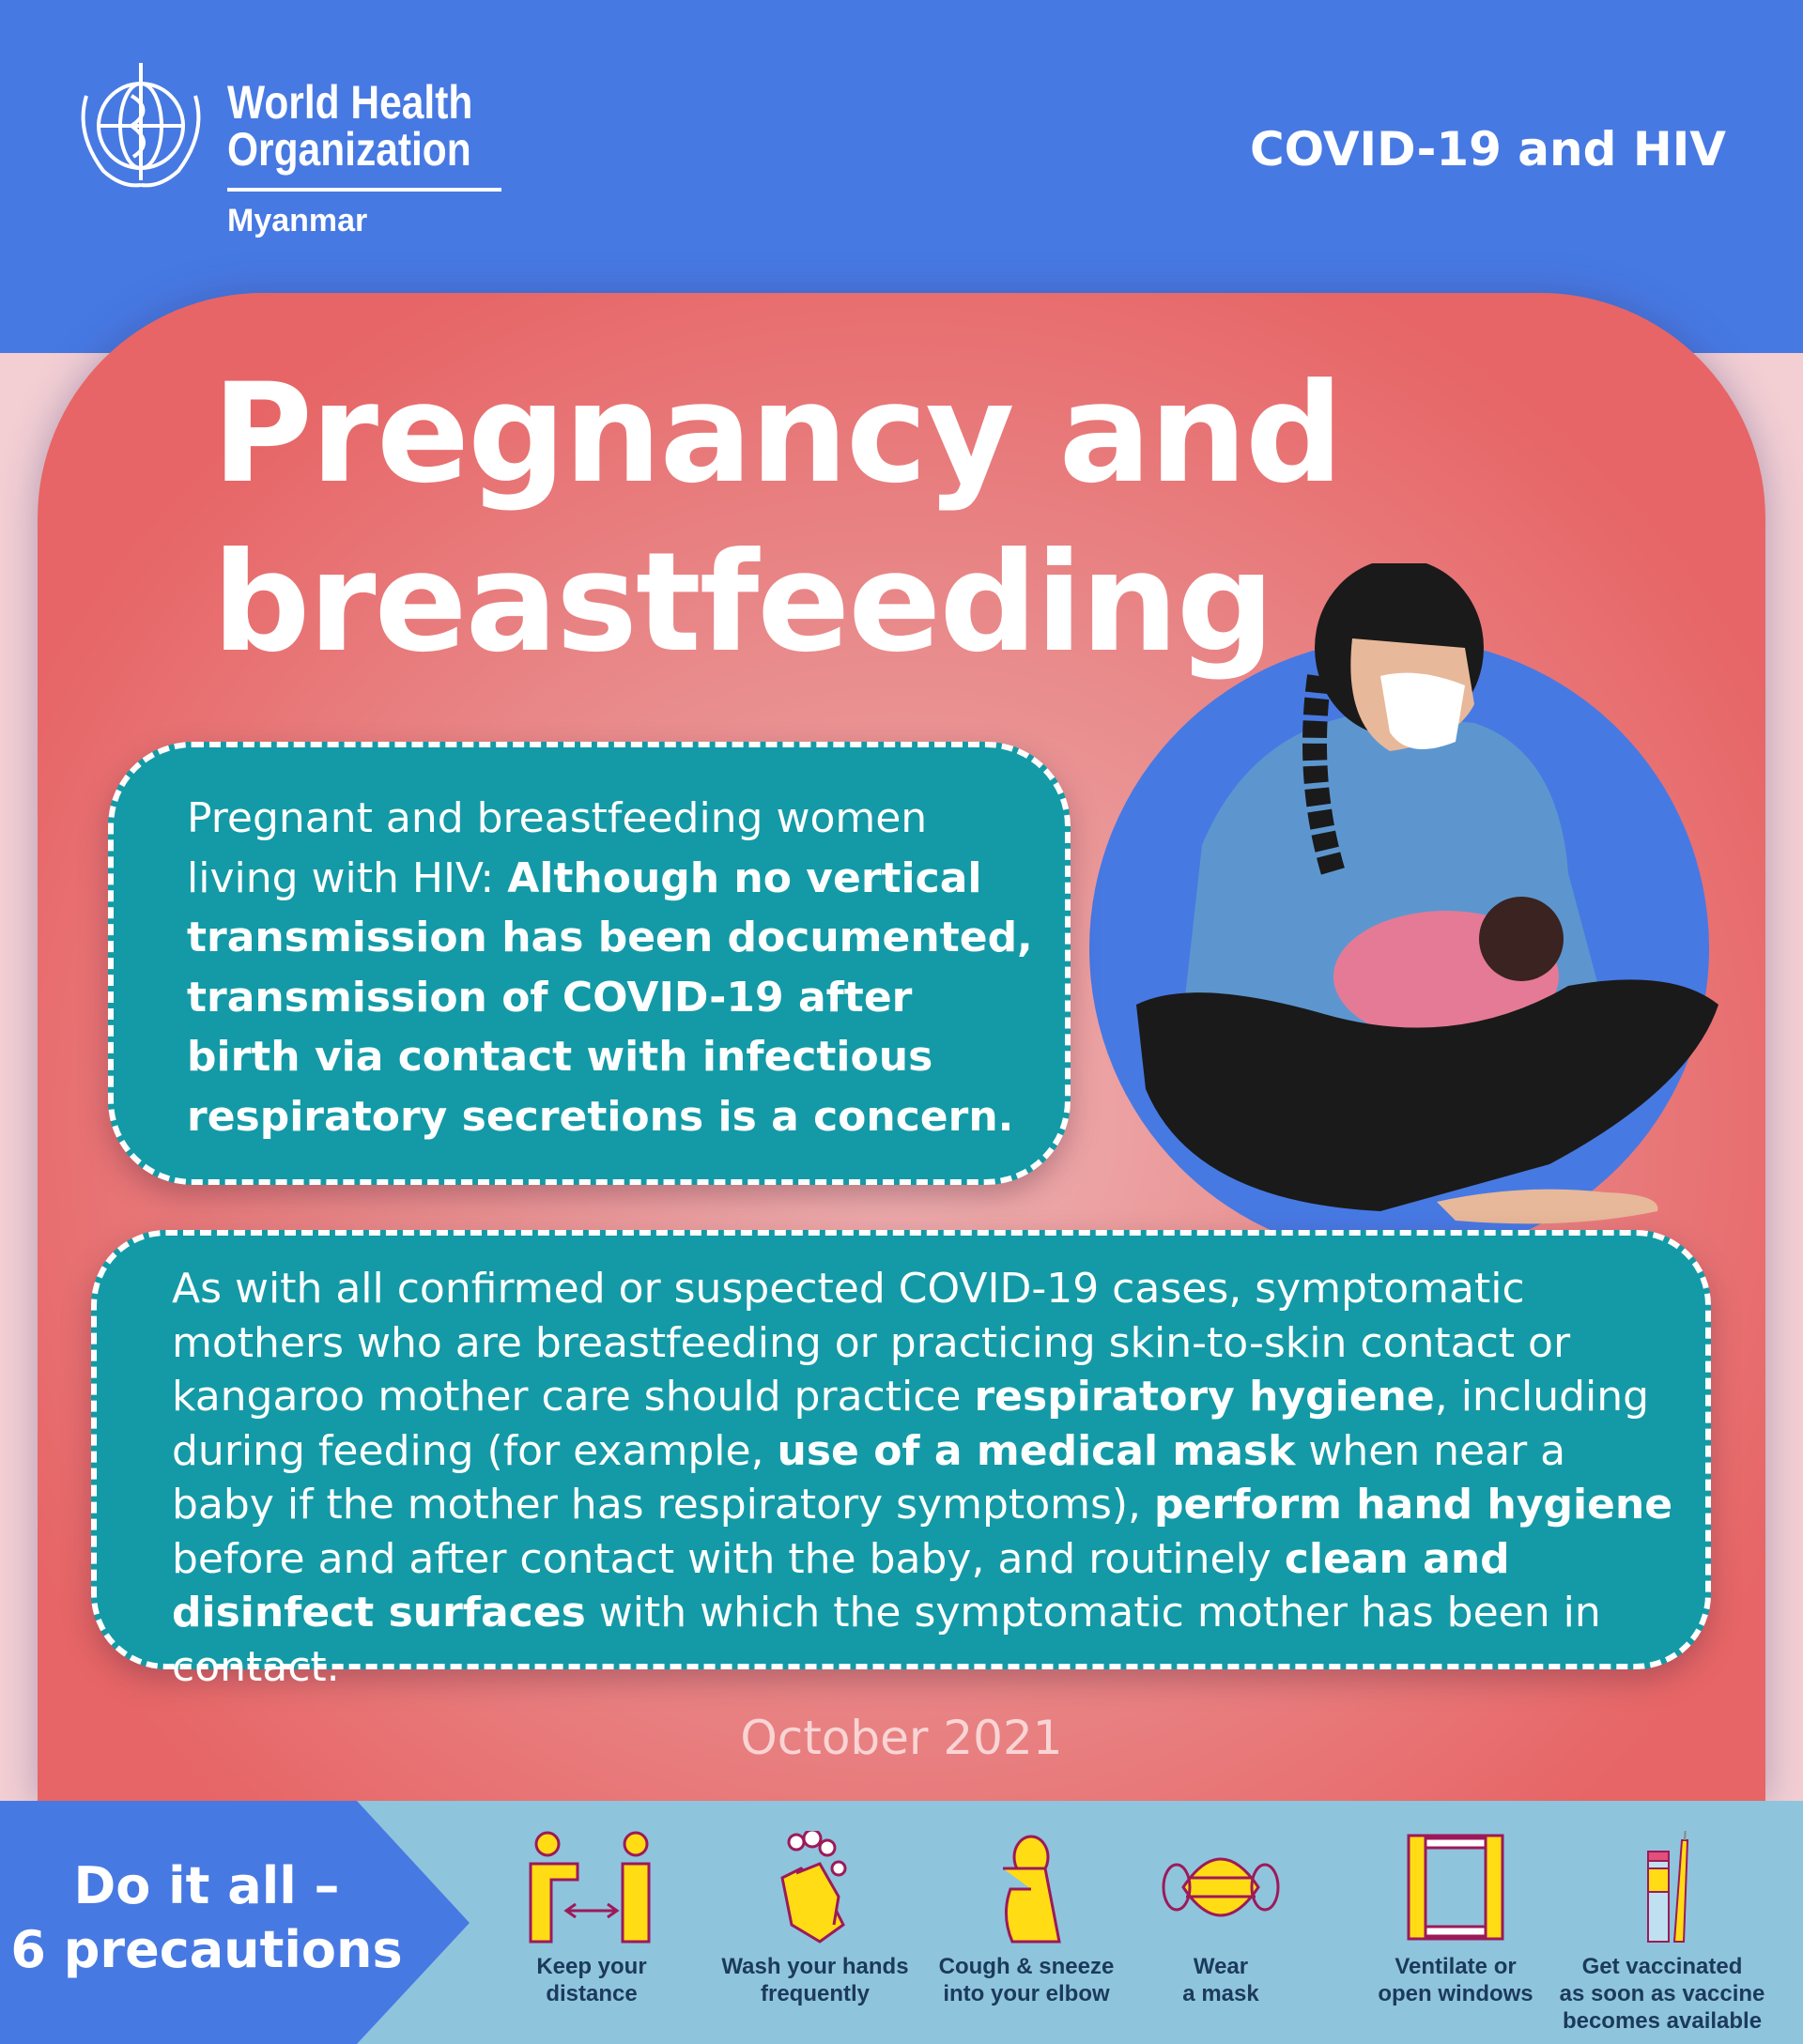 This screenshot has height=2044, width=1803. I want to click on precaution-cough: Cough & sneeze into your elbow, so click(1026, 1919).